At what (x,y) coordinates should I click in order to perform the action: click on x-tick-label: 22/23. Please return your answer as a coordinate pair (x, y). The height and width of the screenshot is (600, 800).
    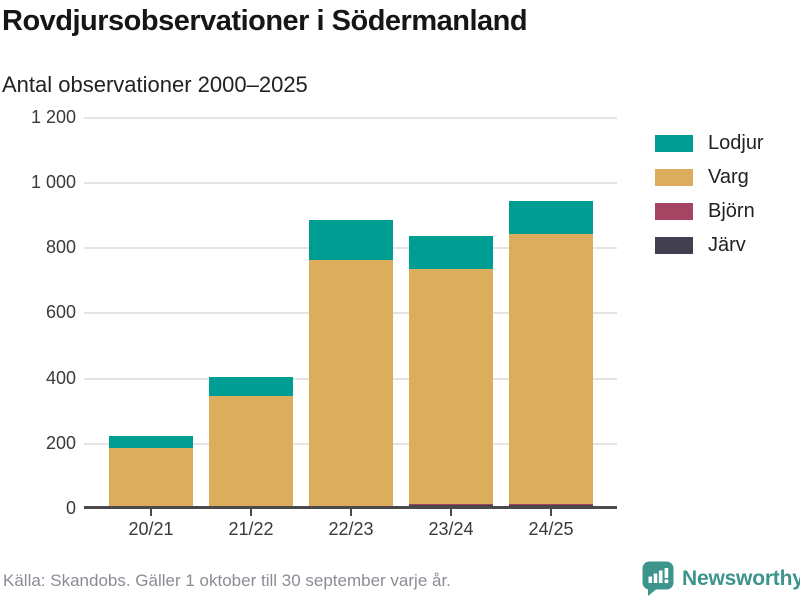
    Looking at the image, I should click on (351, 529).